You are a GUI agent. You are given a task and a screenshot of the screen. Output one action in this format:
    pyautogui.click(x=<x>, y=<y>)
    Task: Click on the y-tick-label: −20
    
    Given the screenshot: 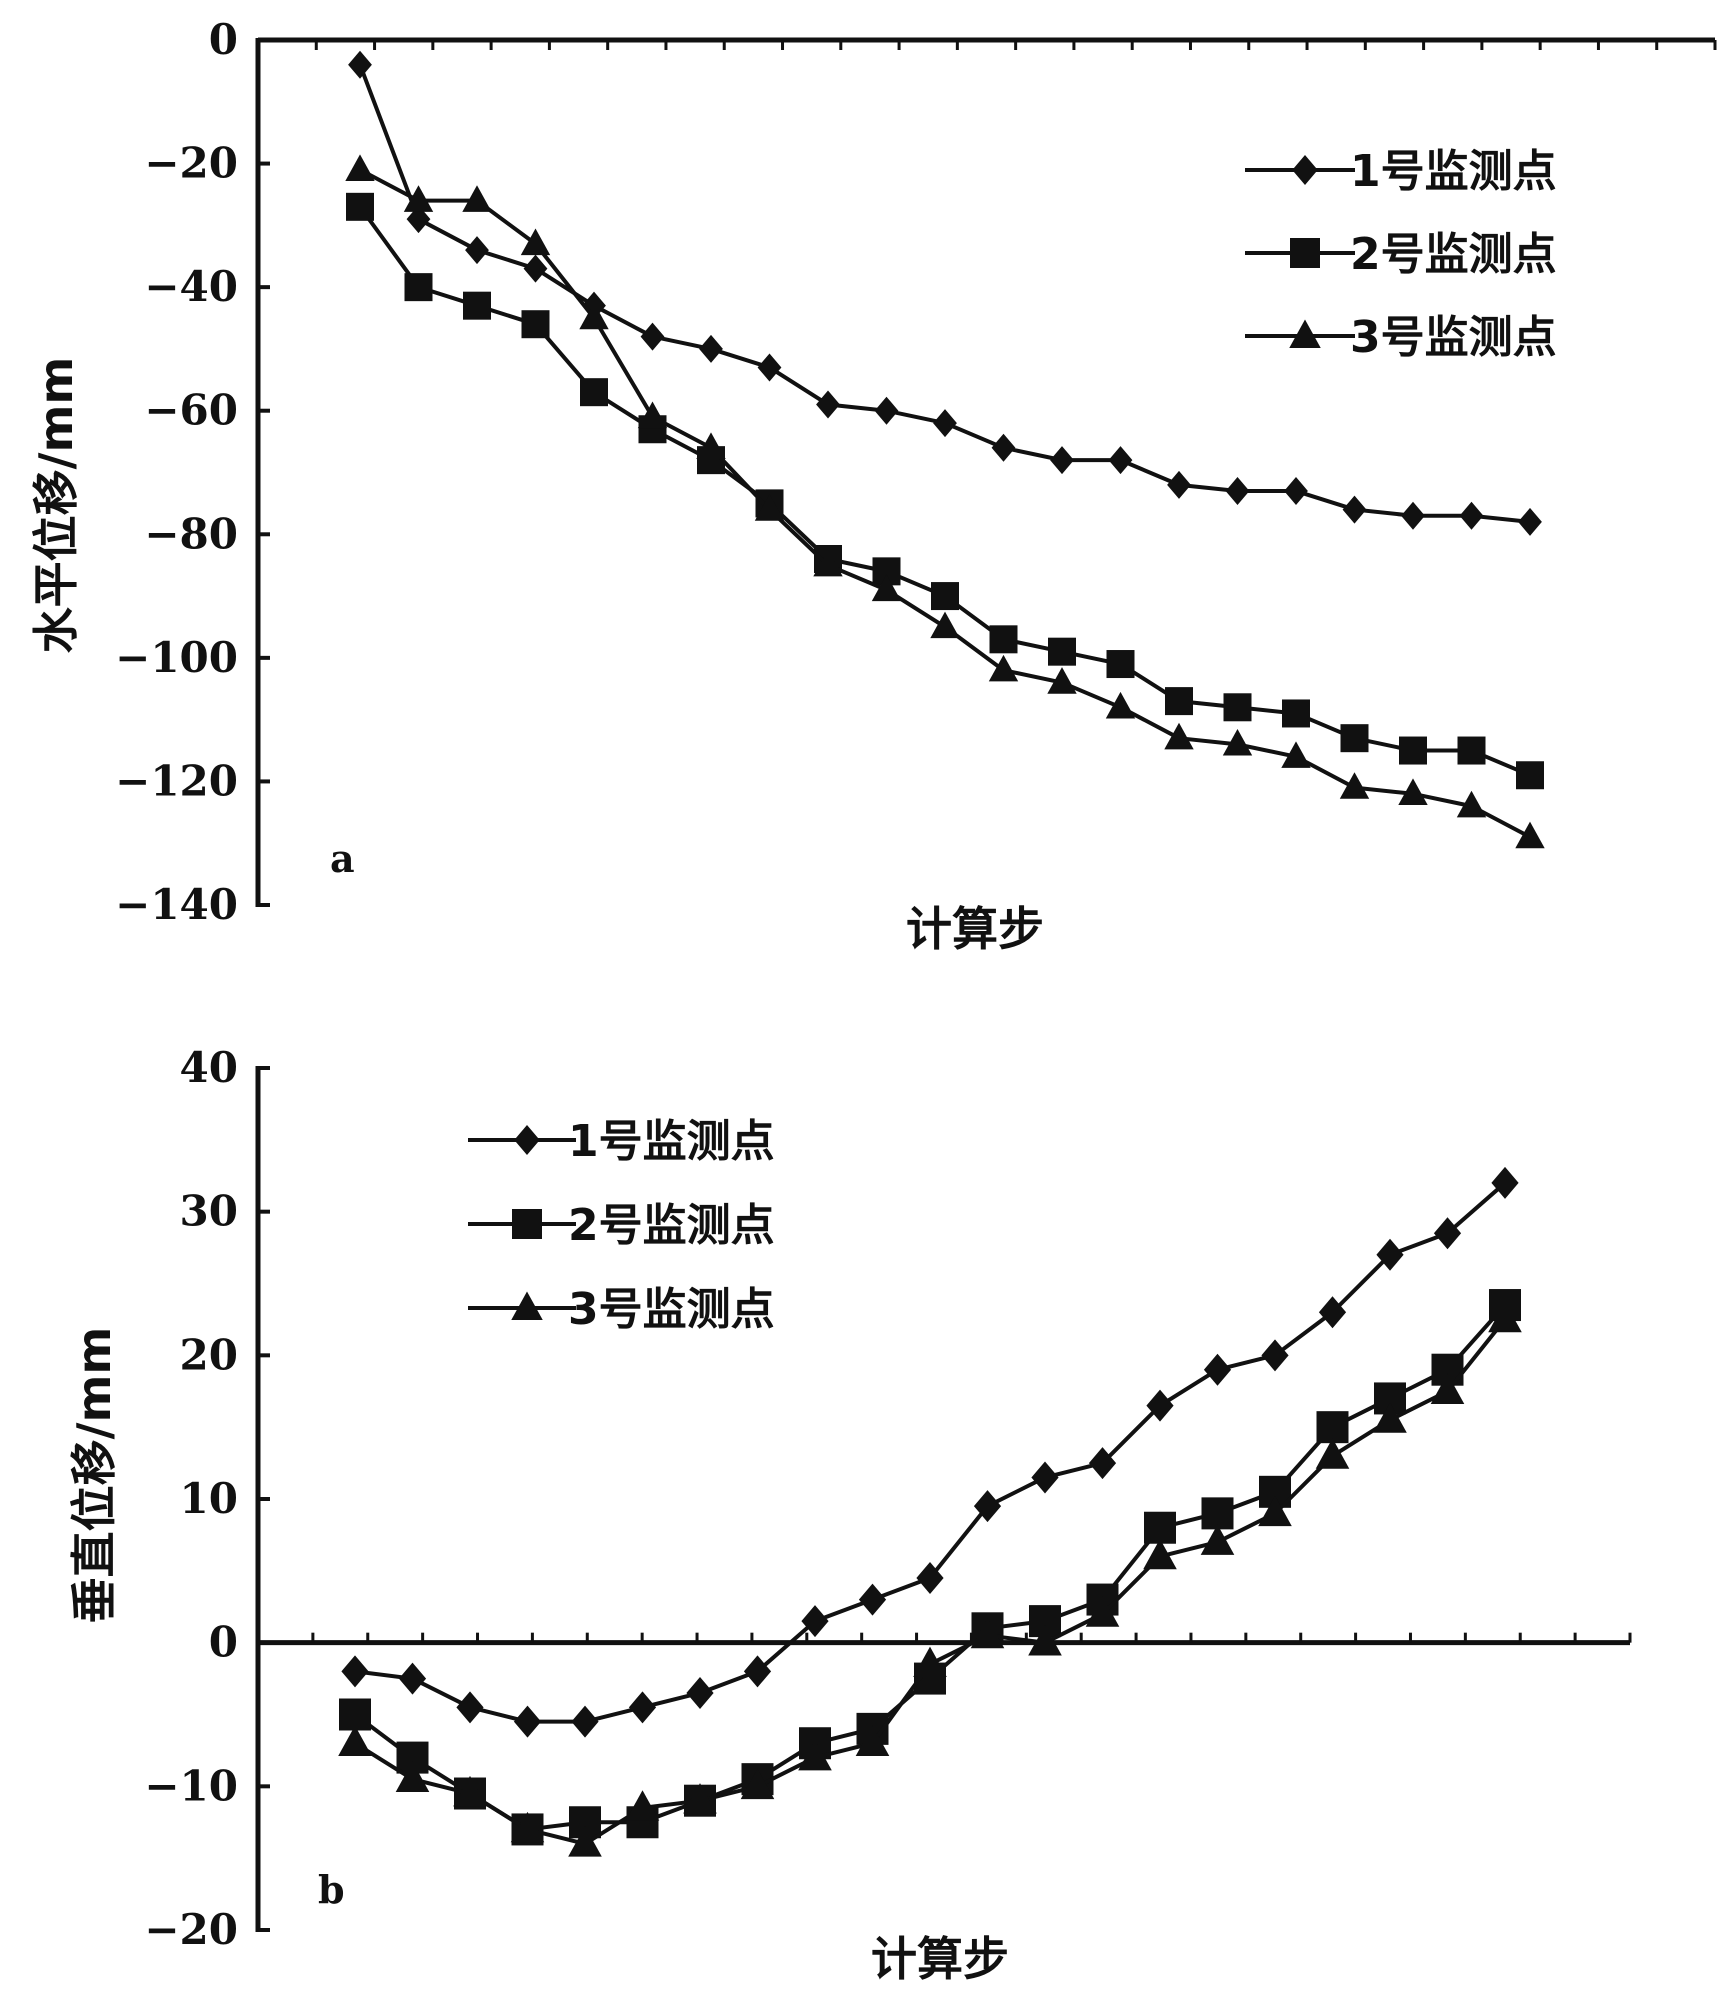 What is the action you would take?
    pyautogui.click(x=191, y=1929)
    